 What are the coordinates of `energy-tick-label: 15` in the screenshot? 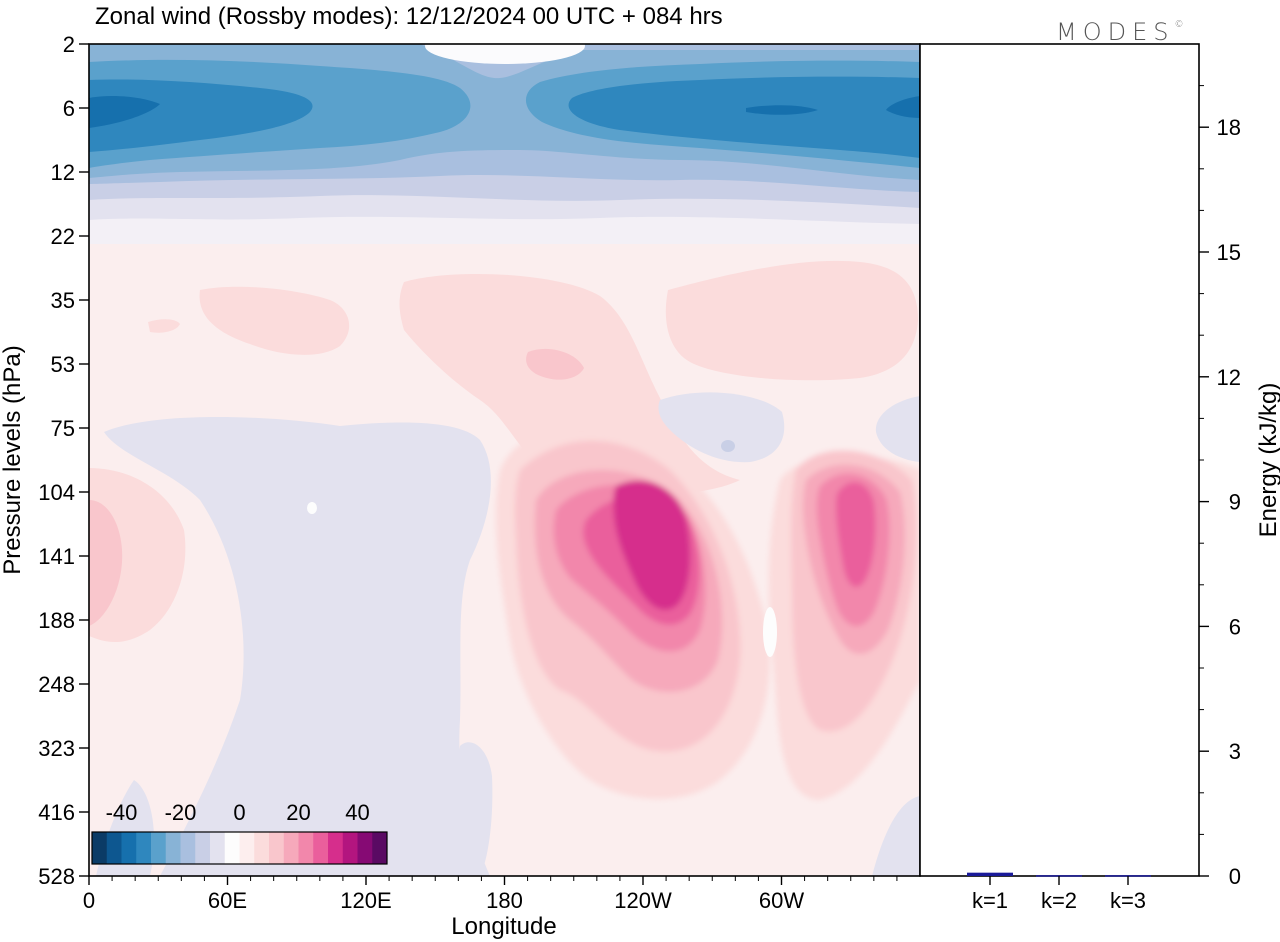 It's located at (1229, 252).